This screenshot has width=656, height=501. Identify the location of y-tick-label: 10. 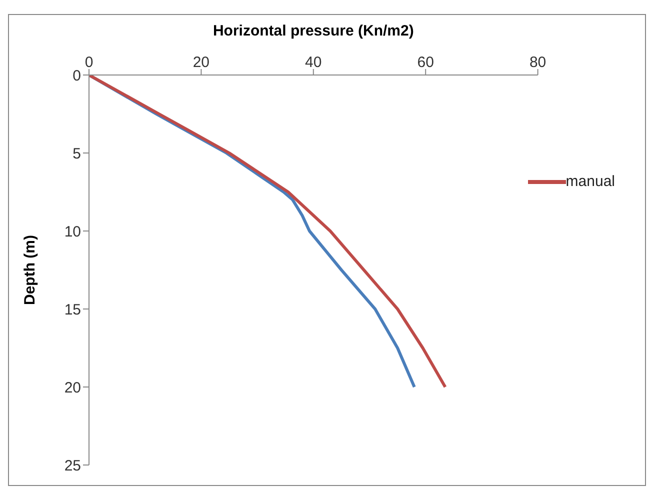
(72, 231).